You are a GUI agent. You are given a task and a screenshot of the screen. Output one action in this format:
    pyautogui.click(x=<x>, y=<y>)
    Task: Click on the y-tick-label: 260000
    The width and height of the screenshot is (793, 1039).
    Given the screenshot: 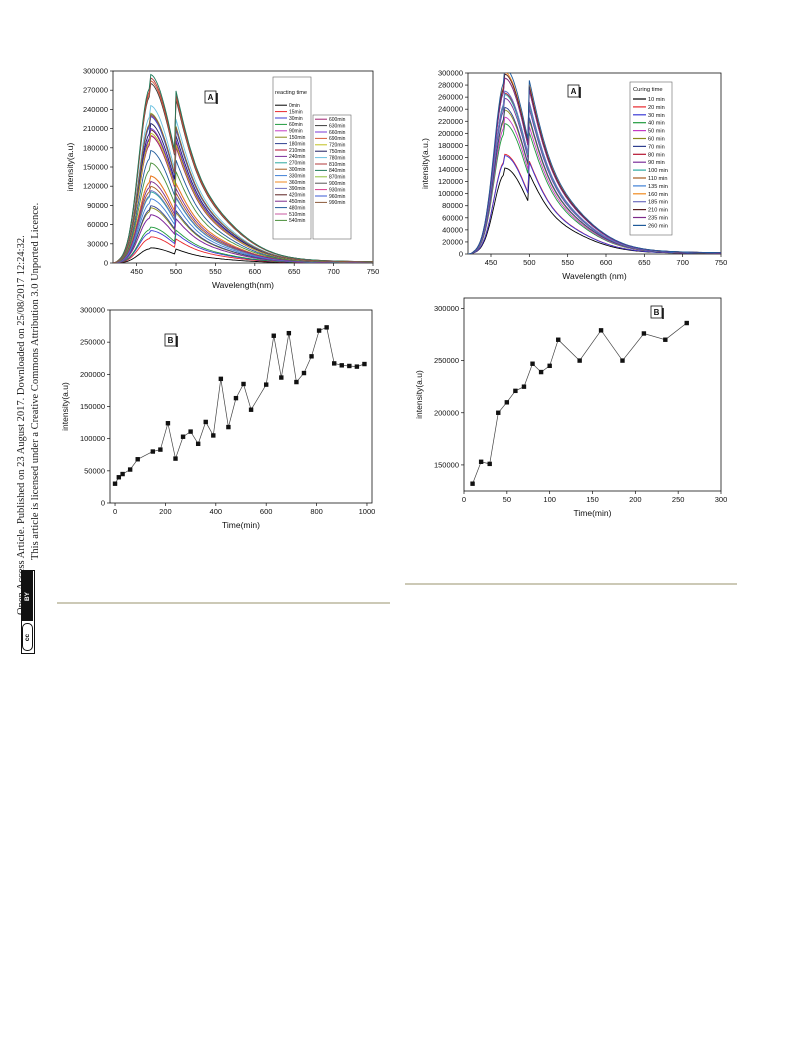 What is the action you would take?
    pyautogui.click(x=450, y=97)
    